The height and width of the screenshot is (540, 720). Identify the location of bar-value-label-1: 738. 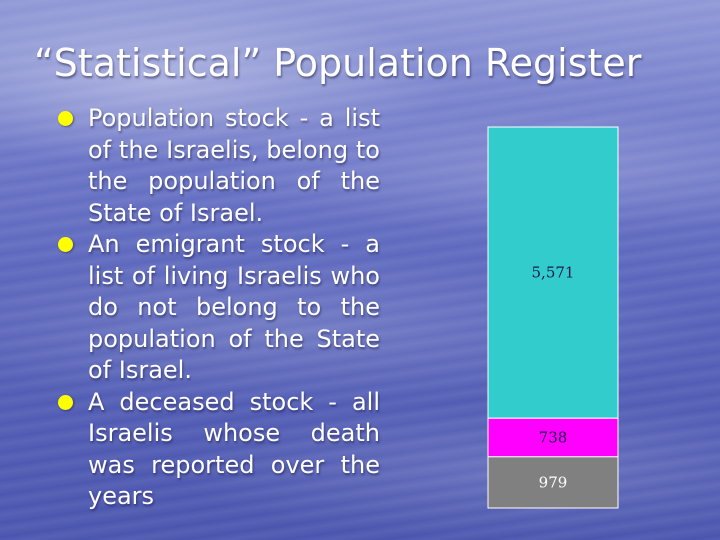
(553, 438).